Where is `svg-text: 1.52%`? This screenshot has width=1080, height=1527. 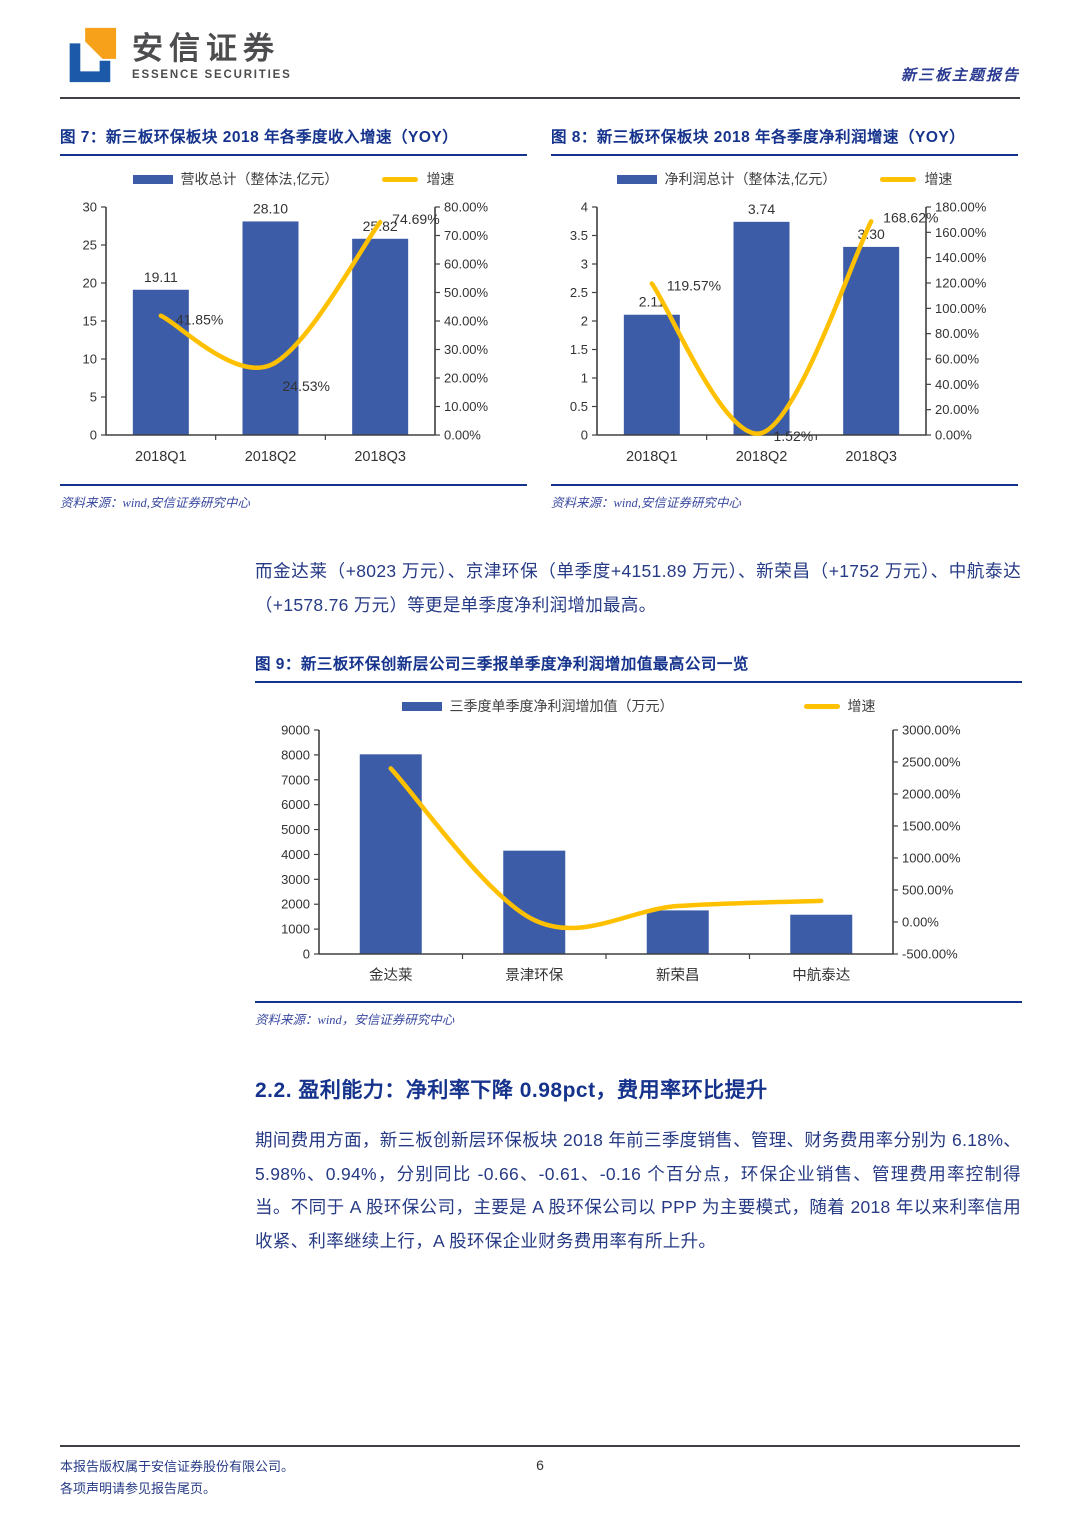 svg-text: 1.52% is located at coordinates (794, 436).